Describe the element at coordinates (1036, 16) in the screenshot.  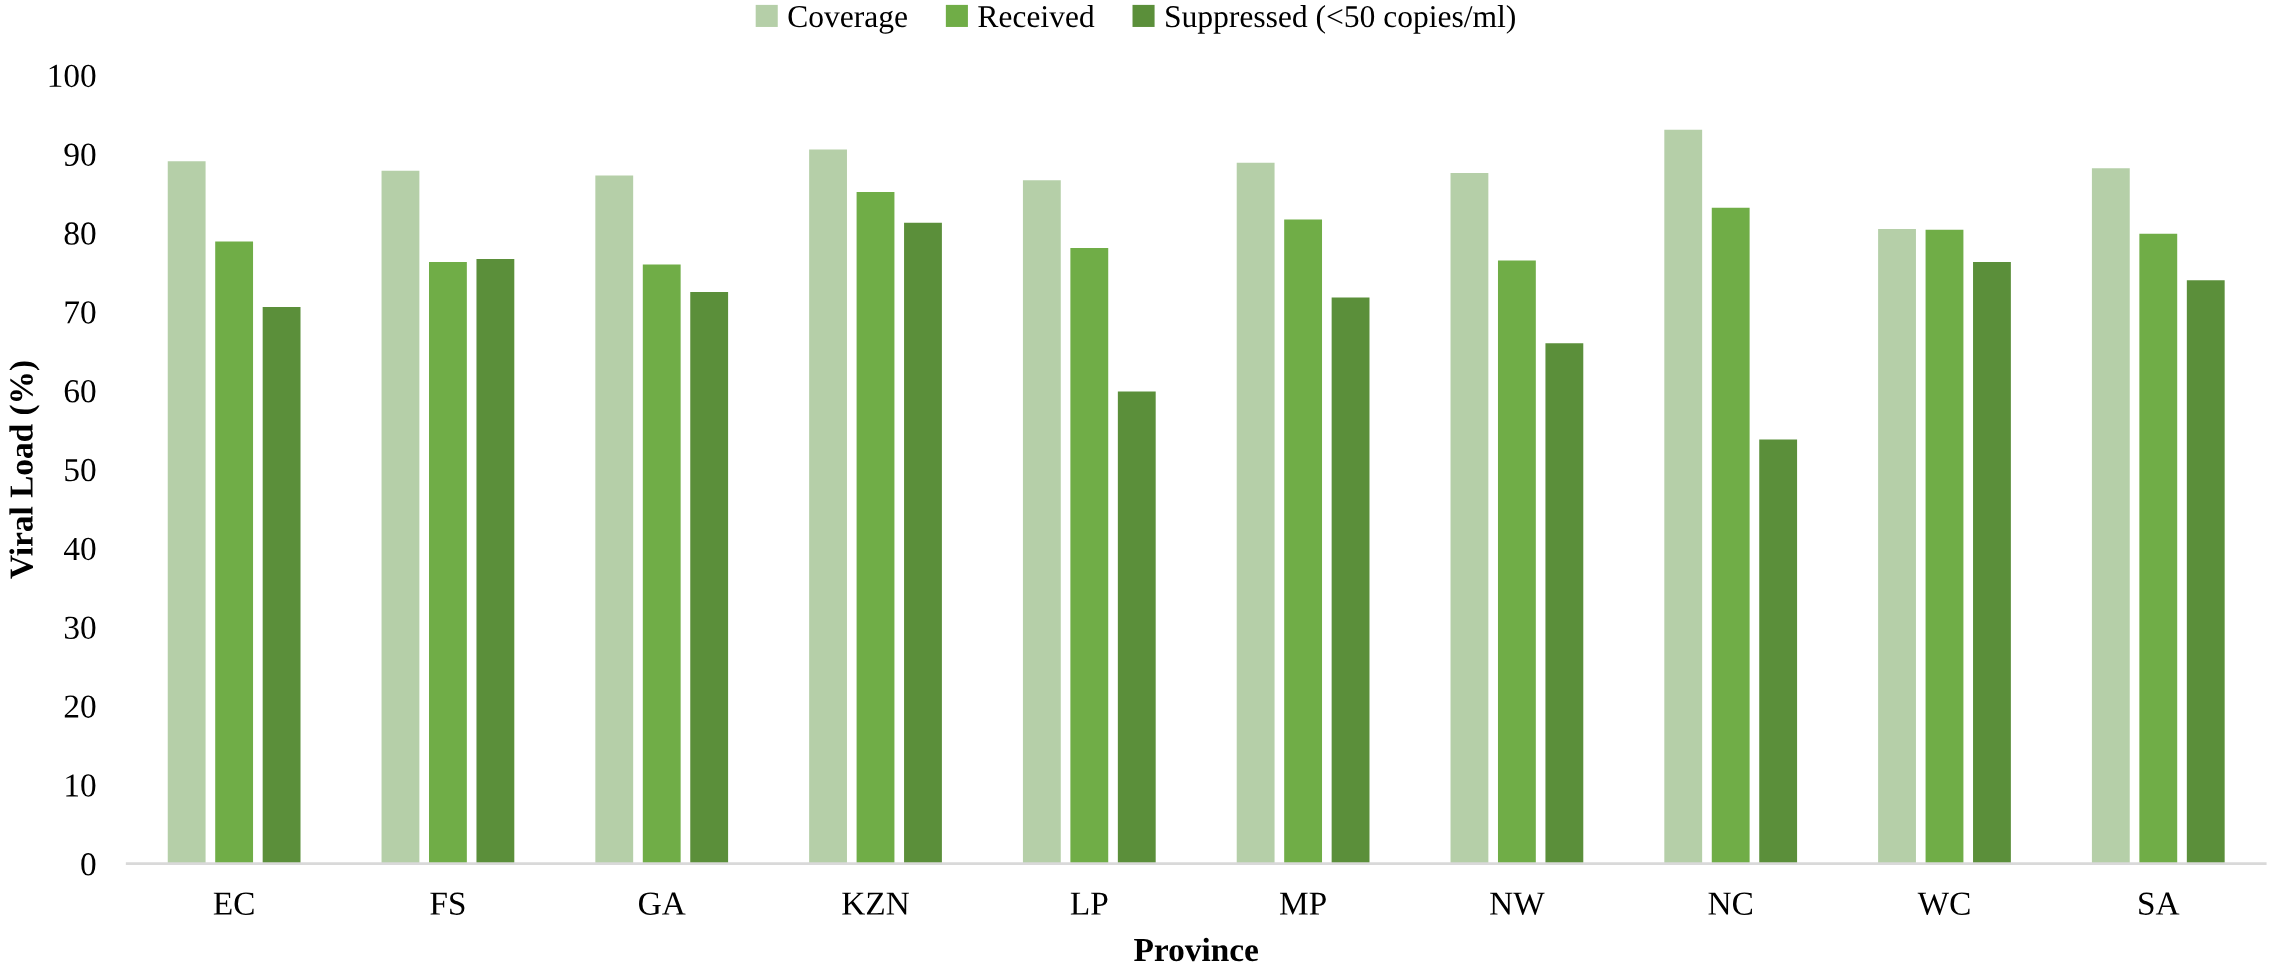
I see `legend-label: Received` at that location.